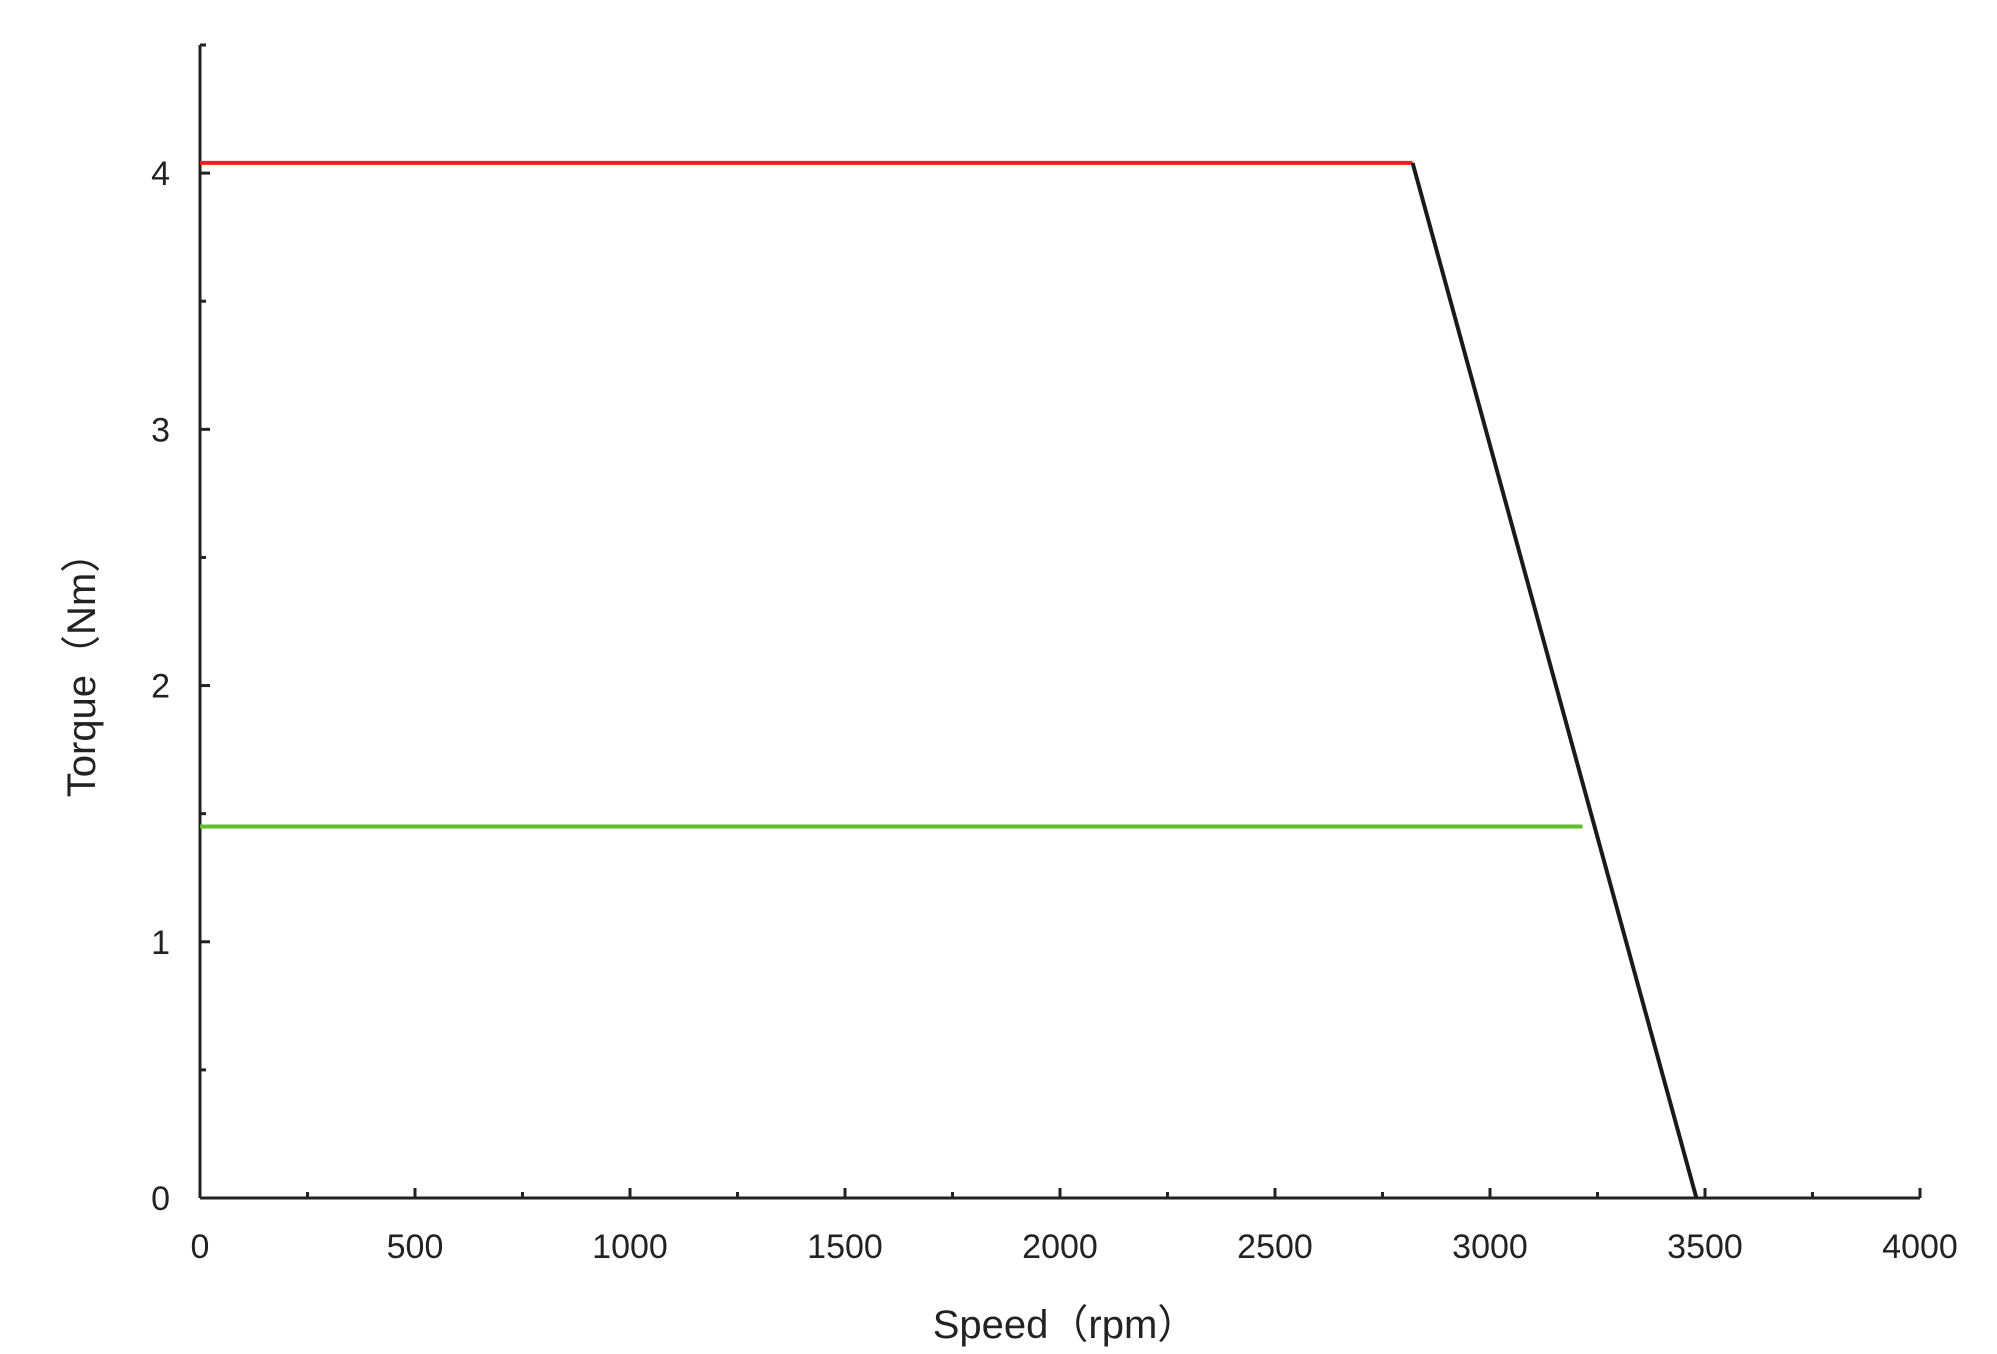 Image resolution: width=1997 pixels, height=1354 pixels. Describe the element at coordinates (415, 1247) in the screenshot. I see `x-tick-label: 500` at that location.